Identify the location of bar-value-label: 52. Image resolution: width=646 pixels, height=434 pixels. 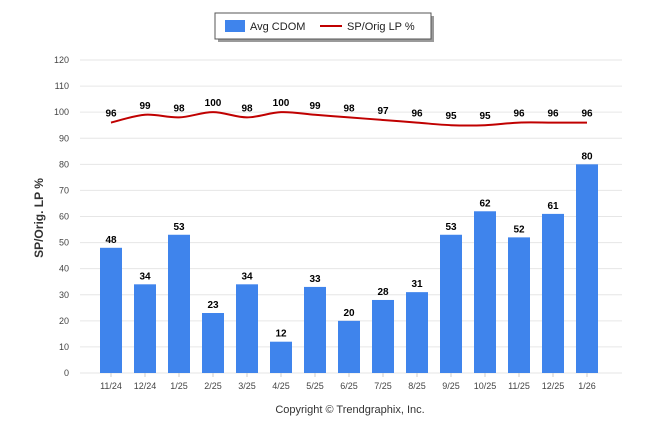
(519, 229).